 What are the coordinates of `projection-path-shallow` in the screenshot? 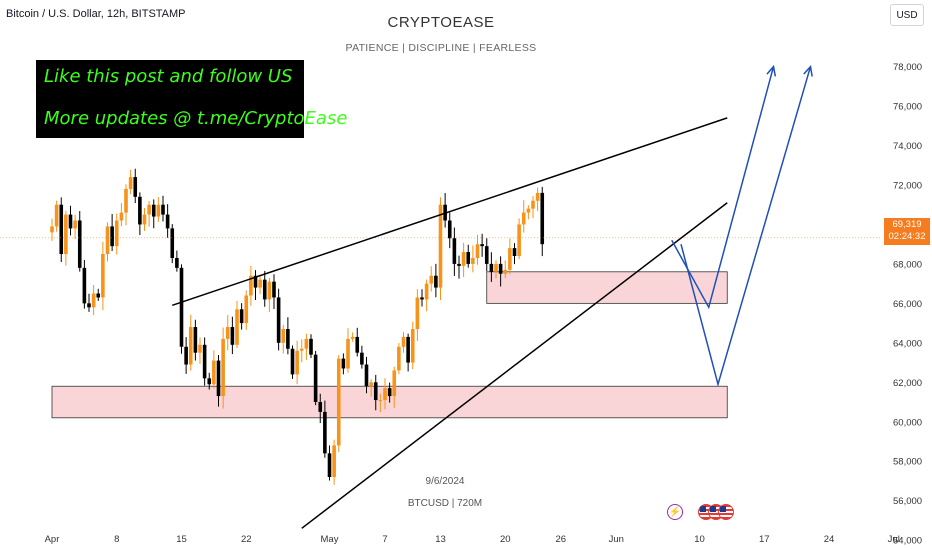 It's located at (723, 188).